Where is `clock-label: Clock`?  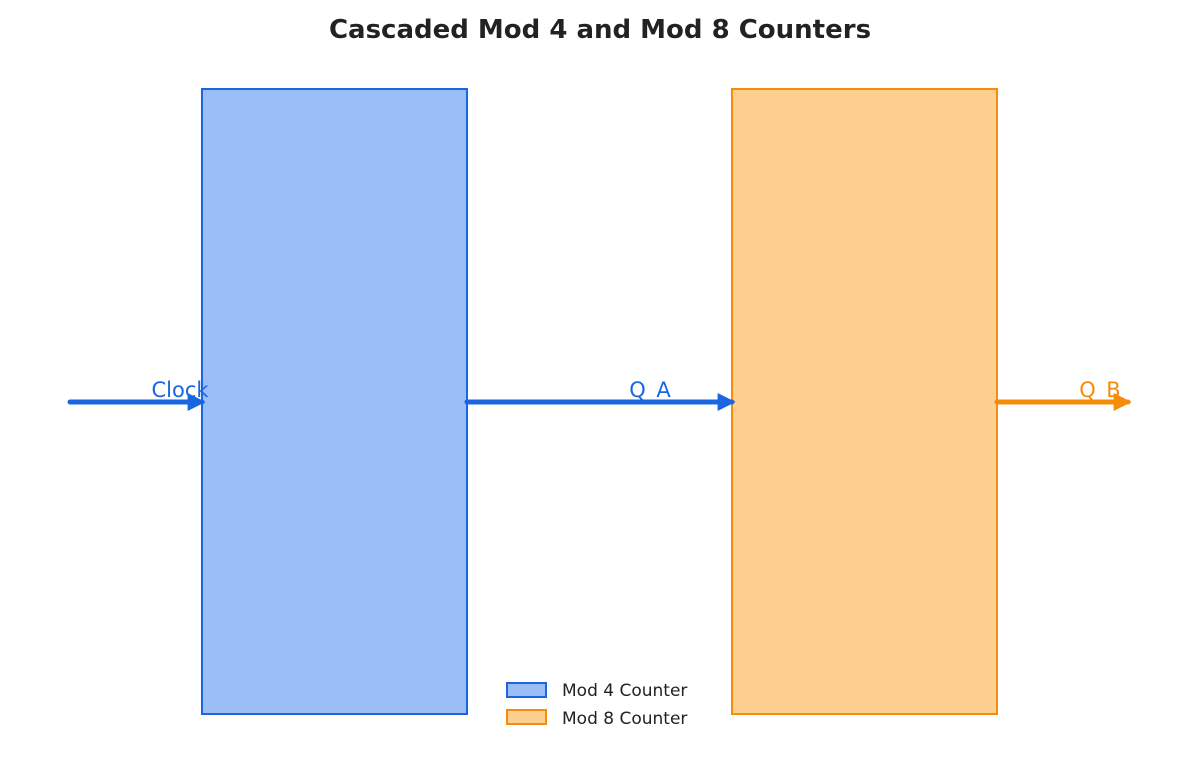
clock-label: Clock is located at coordinates (180, 390).